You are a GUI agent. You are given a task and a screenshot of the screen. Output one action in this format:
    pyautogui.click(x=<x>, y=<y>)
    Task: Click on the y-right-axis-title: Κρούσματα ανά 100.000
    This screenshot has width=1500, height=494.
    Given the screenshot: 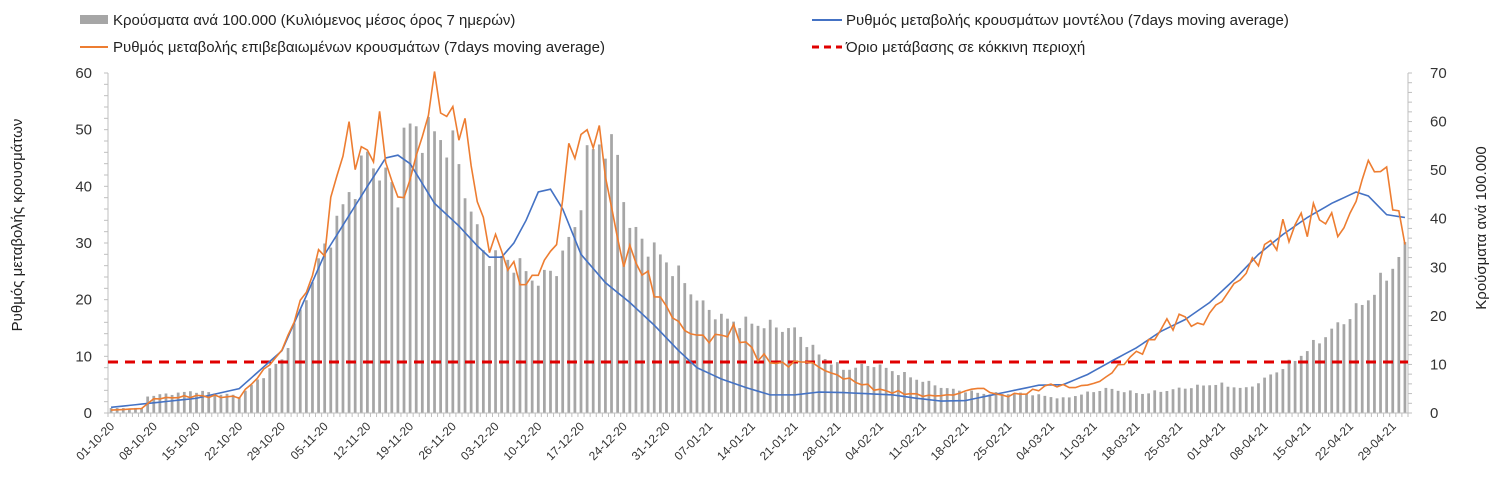 What is the action you would take?
    pyautogui.click(x=1481, y=227)
    